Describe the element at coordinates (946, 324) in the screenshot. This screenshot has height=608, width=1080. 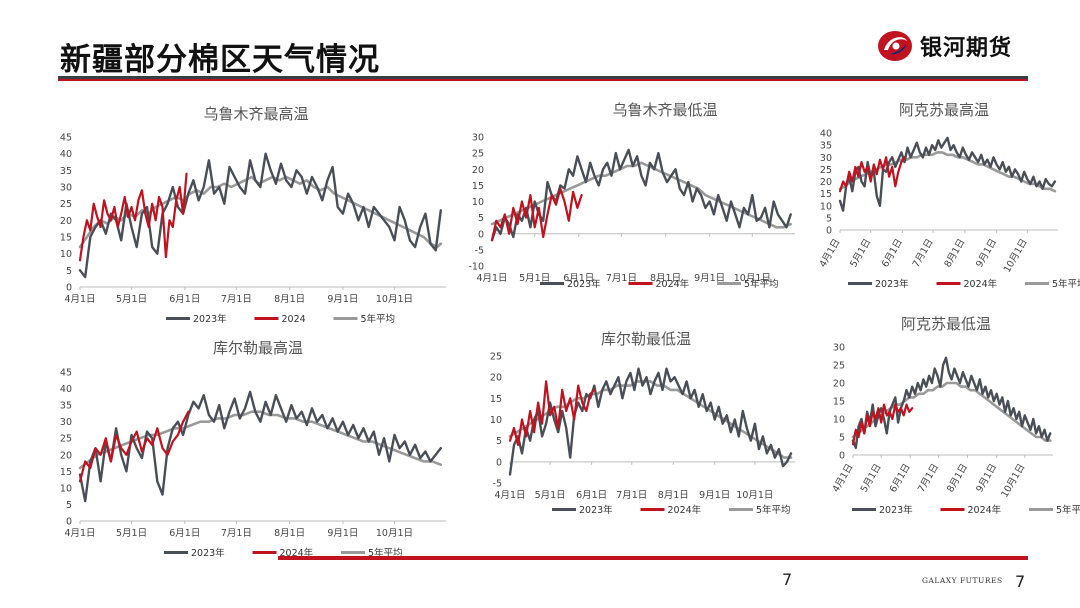
I see `chart-title: 阿克苏最低温` at that location.